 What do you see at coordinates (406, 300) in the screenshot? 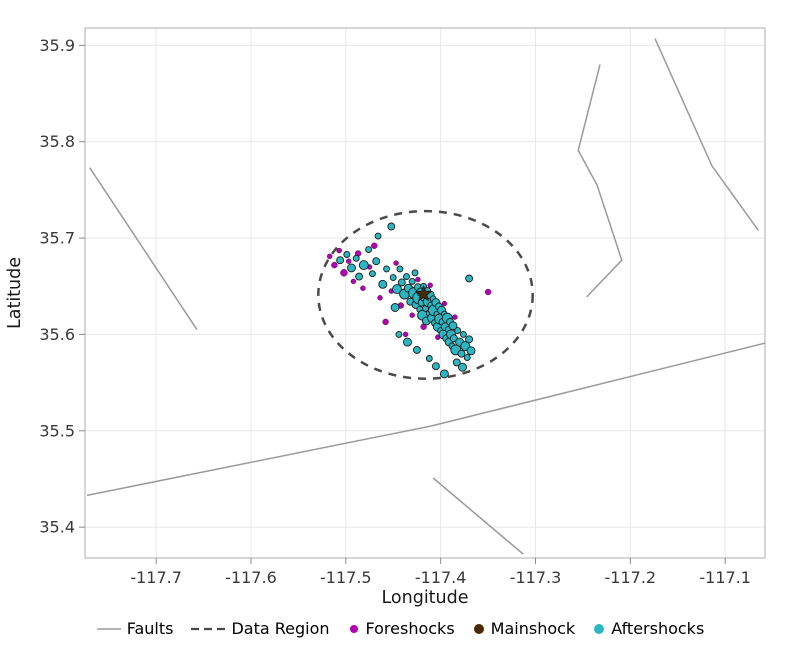
I see `aftershocks-layer` at bounding box center [406, 300].